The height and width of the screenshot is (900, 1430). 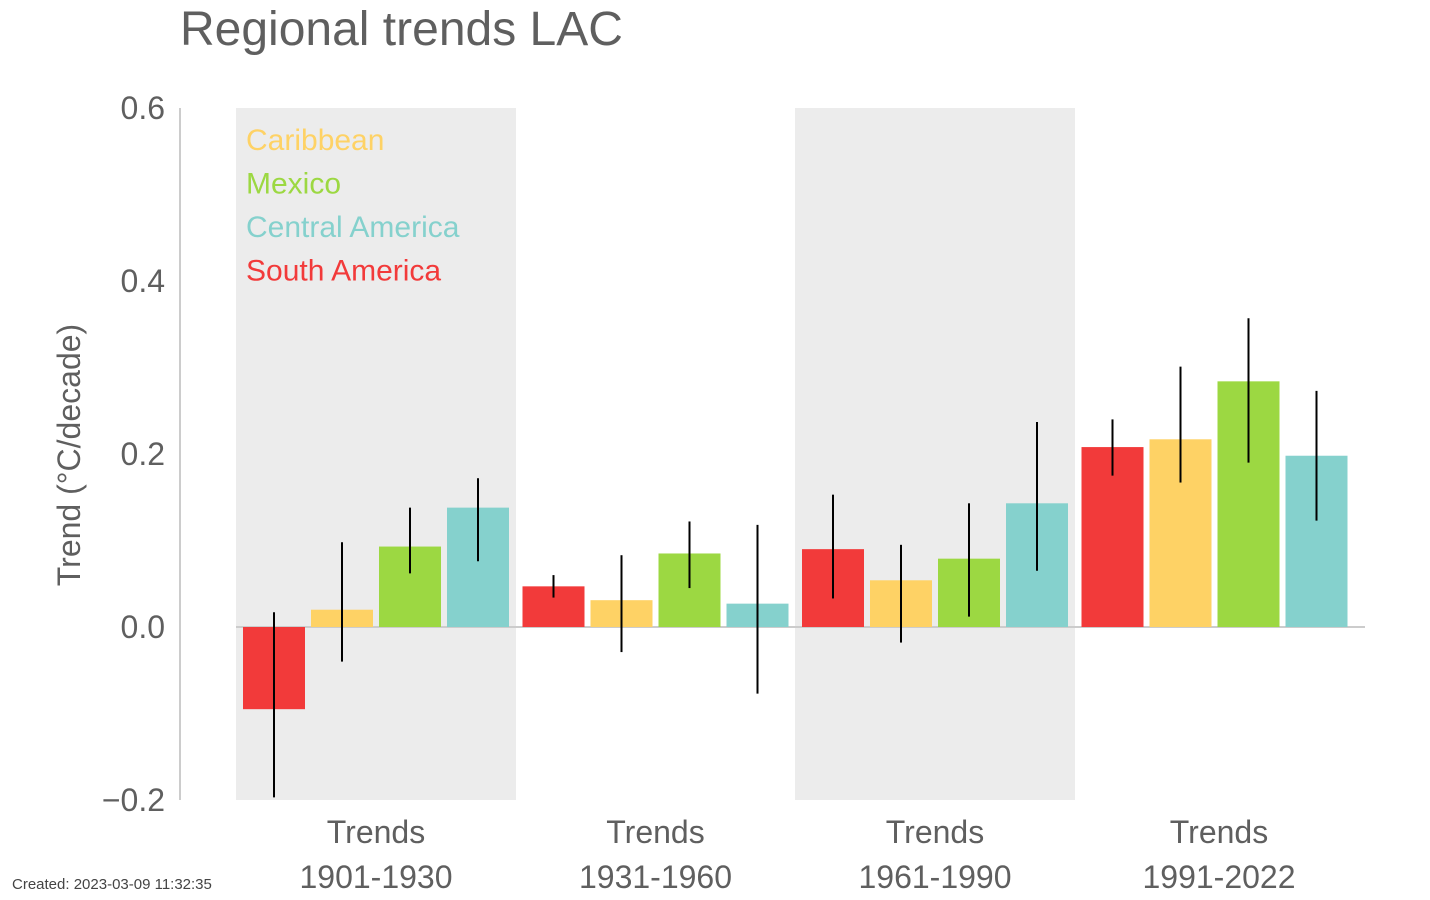 I want to click on legend-item: South America, so click(x=343, y=271).